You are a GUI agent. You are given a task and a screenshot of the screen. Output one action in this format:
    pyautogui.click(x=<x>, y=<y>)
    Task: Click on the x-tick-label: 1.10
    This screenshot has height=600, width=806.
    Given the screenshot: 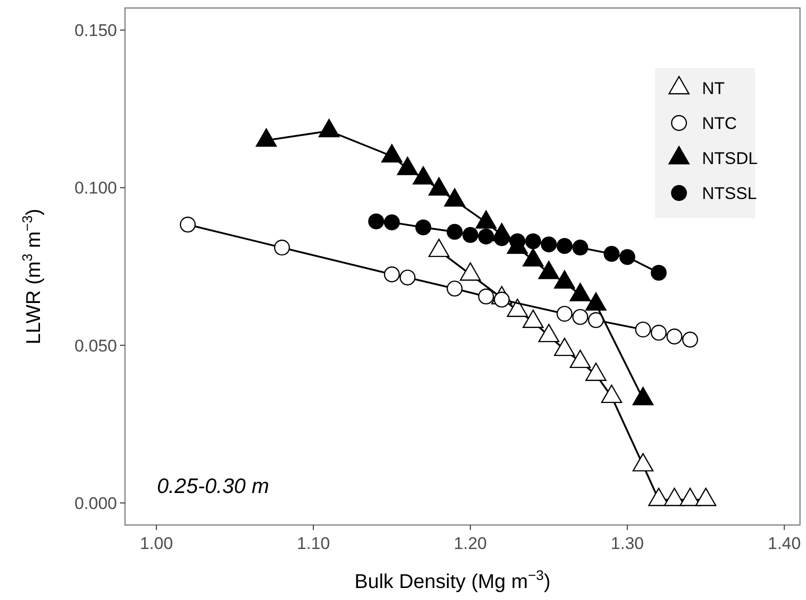 What is the action you would take?
    pyautogui.click(x=313, y=543)
    